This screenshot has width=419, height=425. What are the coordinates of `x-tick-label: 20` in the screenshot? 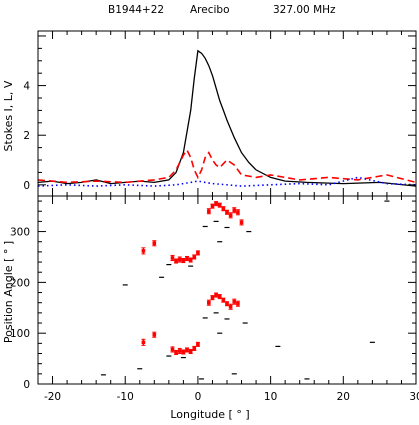 It's located at (343, 397).